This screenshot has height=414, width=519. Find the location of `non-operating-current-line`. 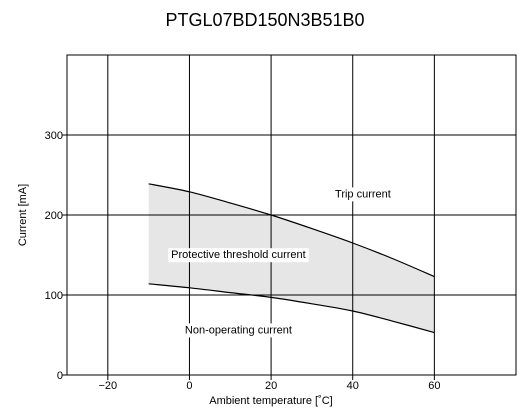

non-operating-current-line is located at coordinates (291, 308).